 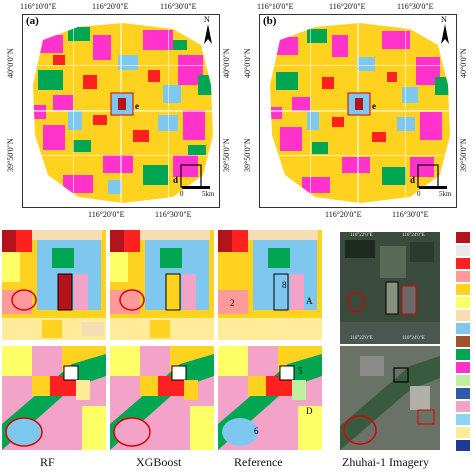 I want to click on panel-a-scale-end: 5km, so click(x=208, y=194).